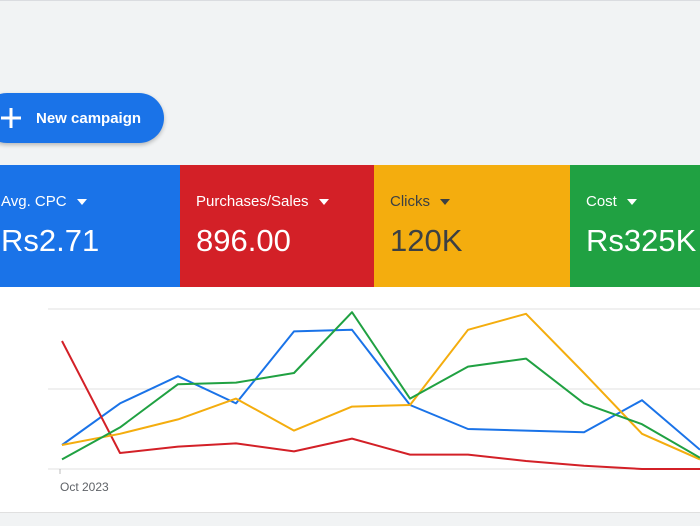 The width and height of the screenshot is (700, 526). What do you see at coordinates (34, 201) in the screenshot?
I see `metric-label: Avg. CPC` at bounding box center [34, 201].